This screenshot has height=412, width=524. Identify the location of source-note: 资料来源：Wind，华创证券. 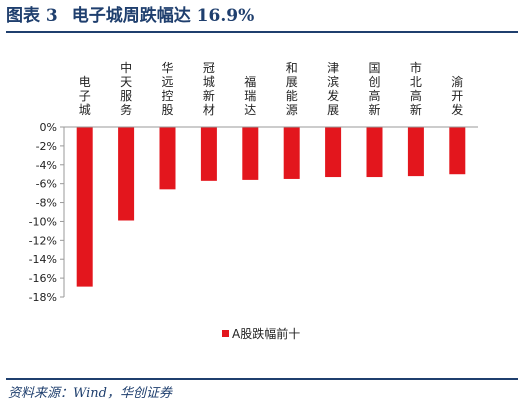
(90, 393).